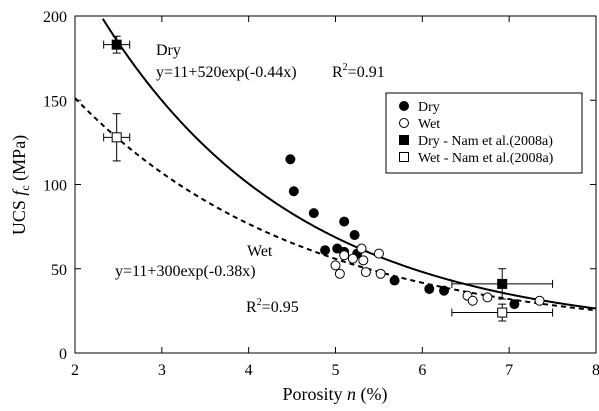  Describe the element at coordinates (20, 185) in the screenshot. I see `y-axis-label: UCS fc (MPa)` at that location.